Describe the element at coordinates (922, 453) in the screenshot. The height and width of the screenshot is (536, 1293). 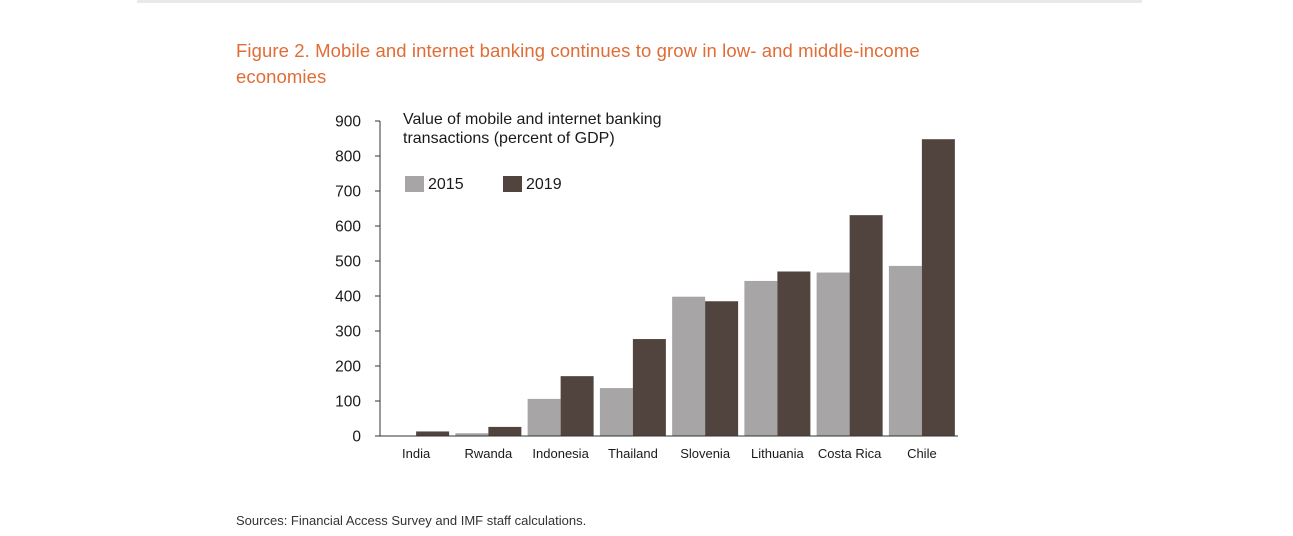
I see `x-tick-label-chile: Chile` at that location.